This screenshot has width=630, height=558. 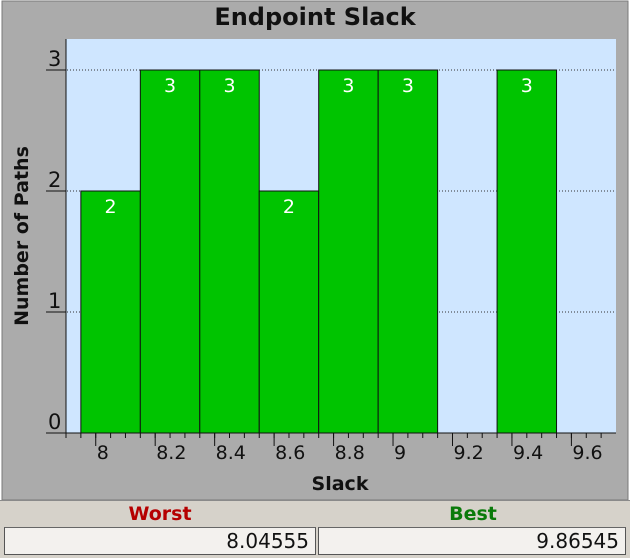 What do you see at coordinates (290, 453) in the screenshot?
I see `x-tick-label: 8.6` at bounding box center [290, 453].